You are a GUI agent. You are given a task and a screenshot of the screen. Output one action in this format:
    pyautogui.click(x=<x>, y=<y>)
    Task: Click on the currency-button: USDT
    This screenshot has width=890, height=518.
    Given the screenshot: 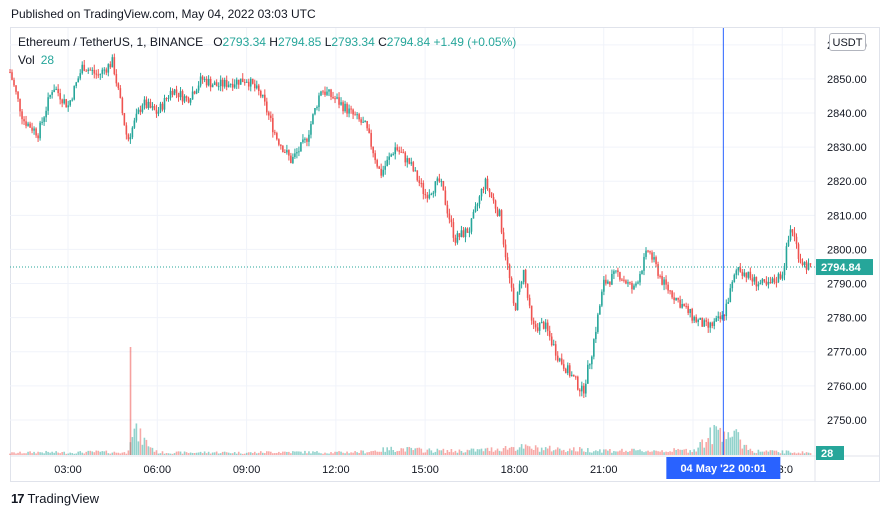 What is the action you would take?
    pyautogui.click(x=847, y=42)
    